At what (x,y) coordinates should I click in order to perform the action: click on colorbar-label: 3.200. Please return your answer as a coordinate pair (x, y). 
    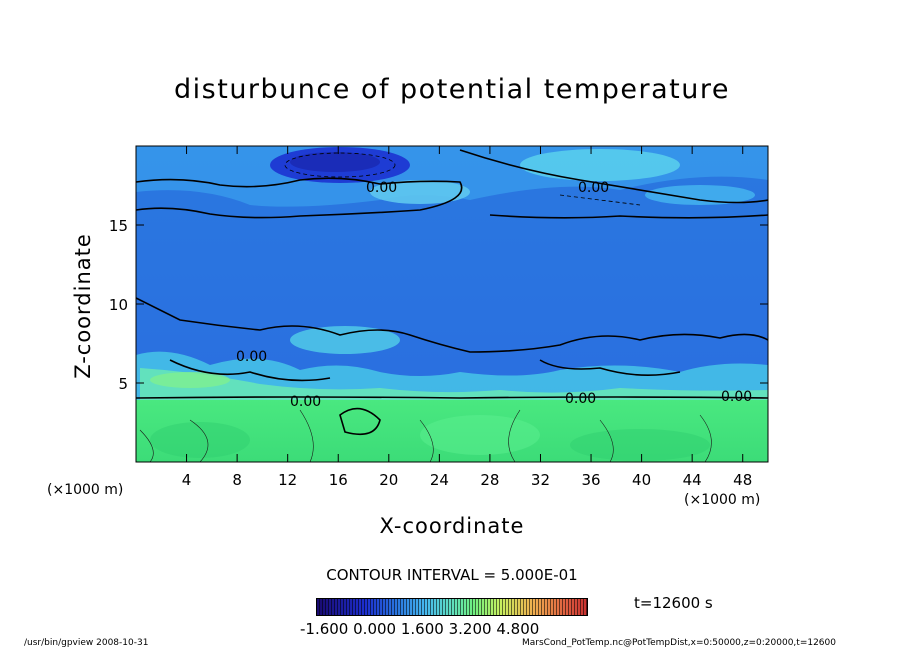
    Looking at the image, I should click on (470, 629).